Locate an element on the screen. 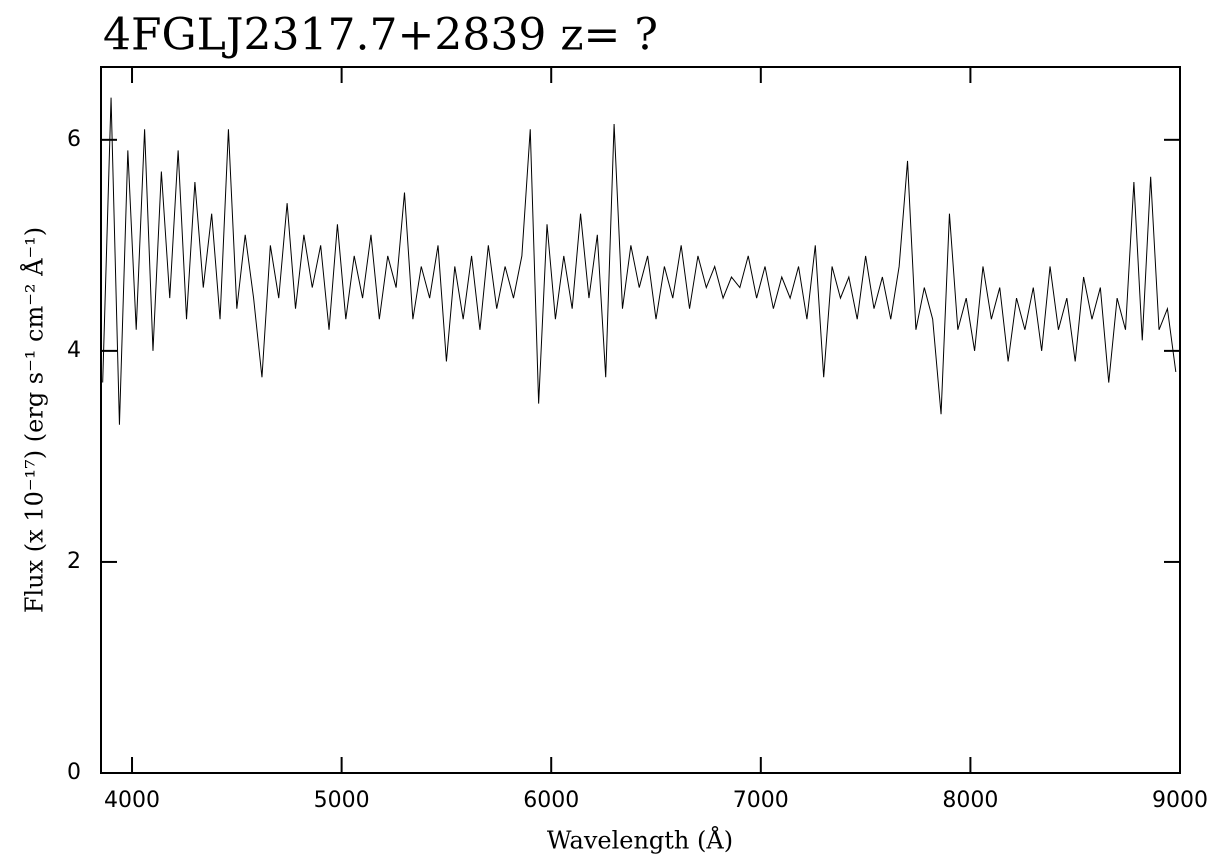  x-tick-label: 5000 is located at coordinates (342, 800).